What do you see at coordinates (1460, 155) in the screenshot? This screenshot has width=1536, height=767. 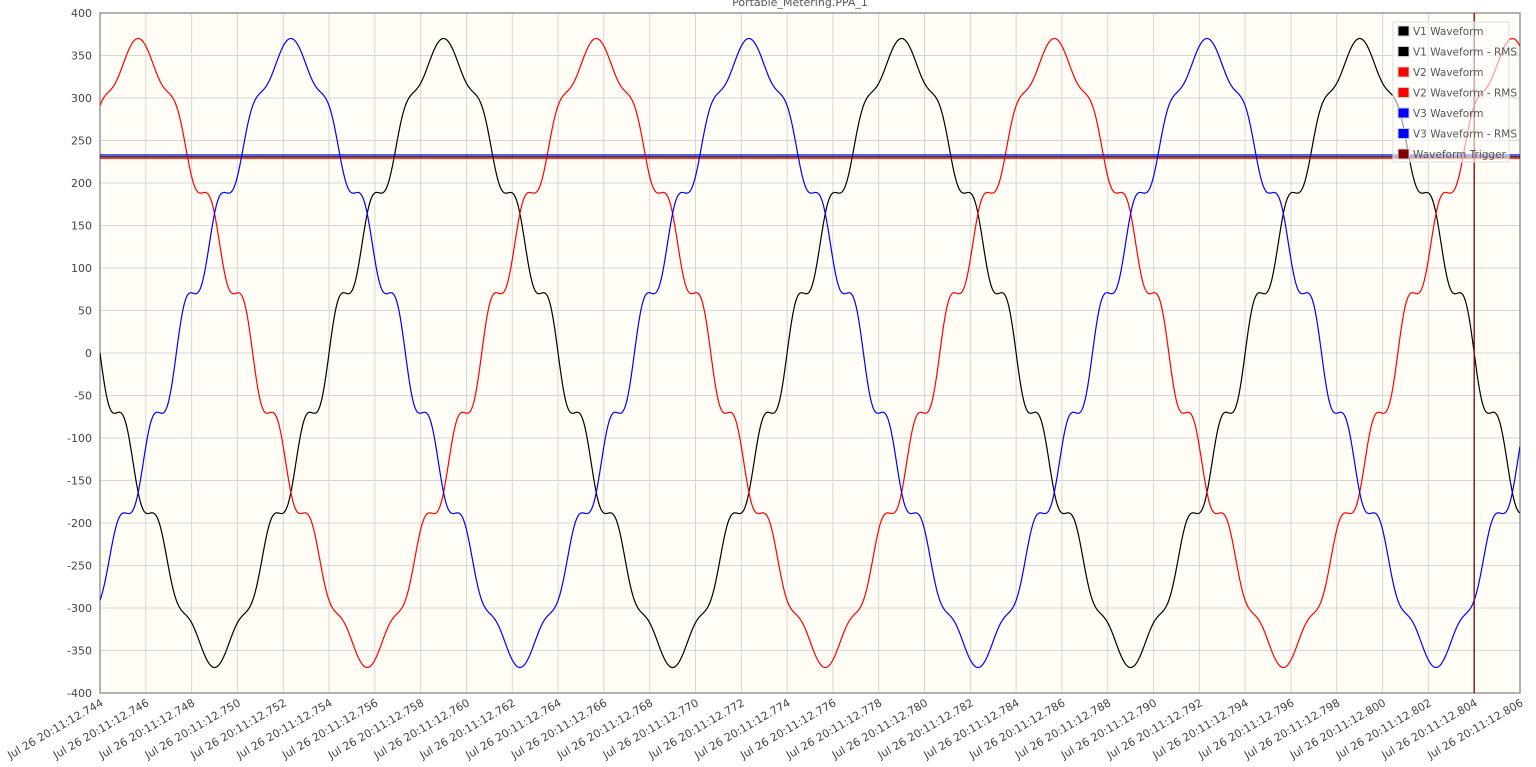 I see `legend-entry: Waveform Trigger` at bounding box center [1460, 155].